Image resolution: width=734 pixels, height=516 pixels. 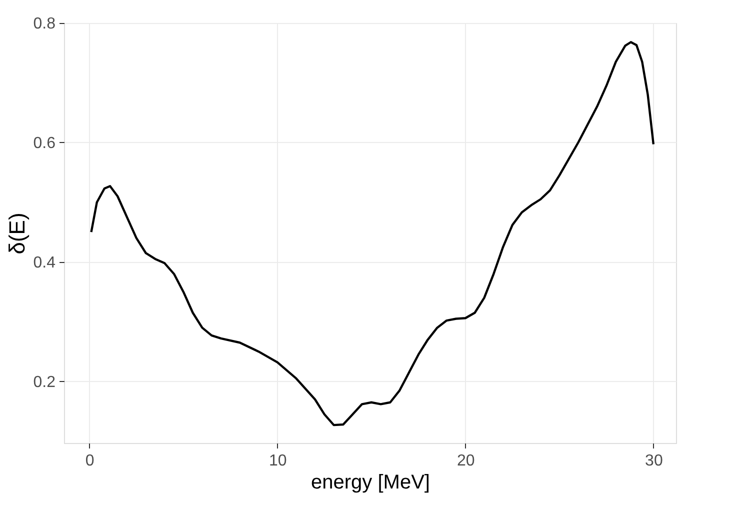 What do you see at coordinates (370, 483) in the screenshot?
I see `x-axis-title: energy [MeV]` at bounding box center [370, 483].